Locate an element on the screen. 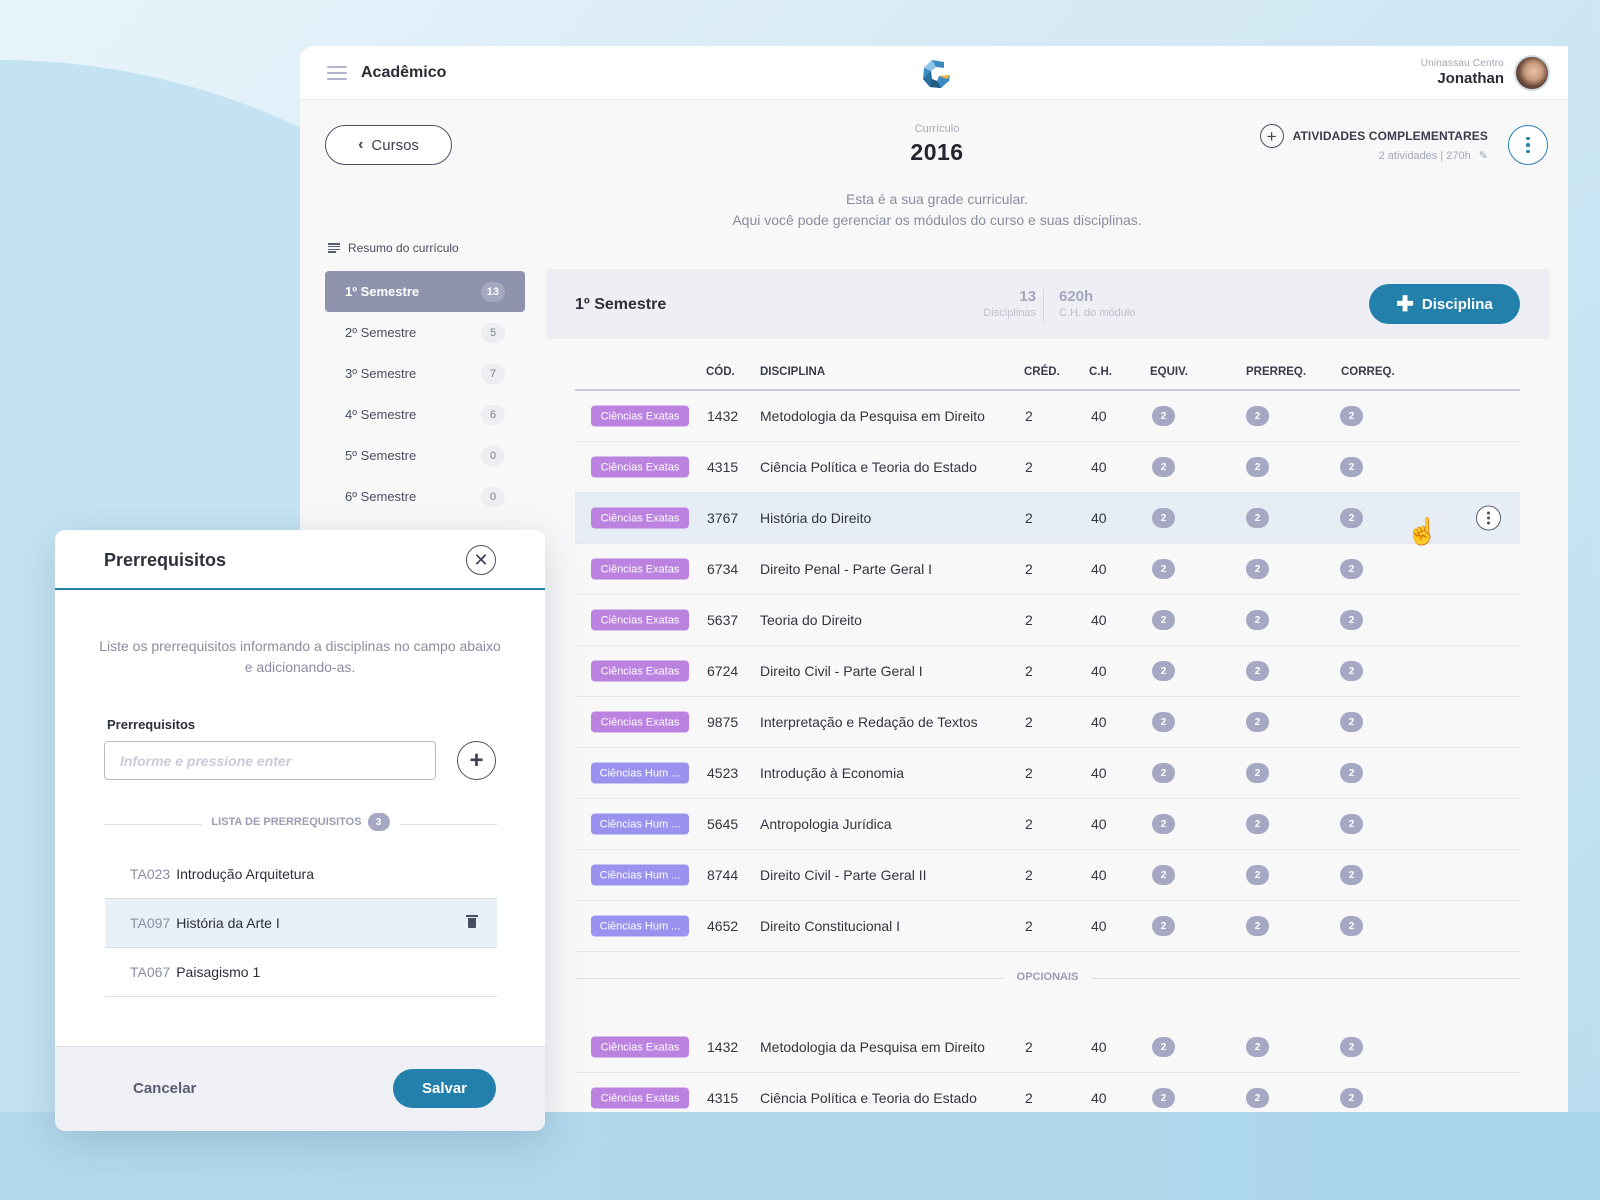  discipline-code: 4523 is located at coordinates (723, 773).